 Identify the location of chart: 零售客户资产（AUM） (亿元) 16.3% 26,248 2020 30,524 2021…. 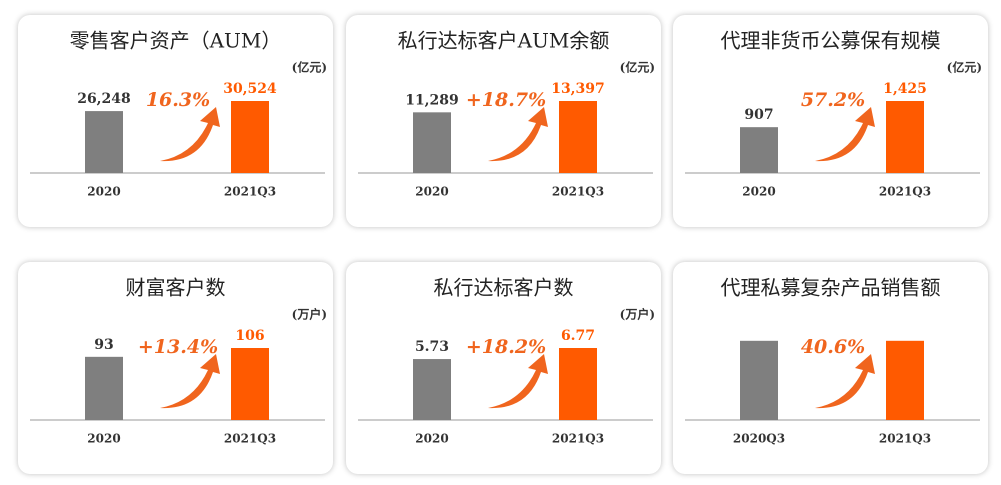
(178, 114).